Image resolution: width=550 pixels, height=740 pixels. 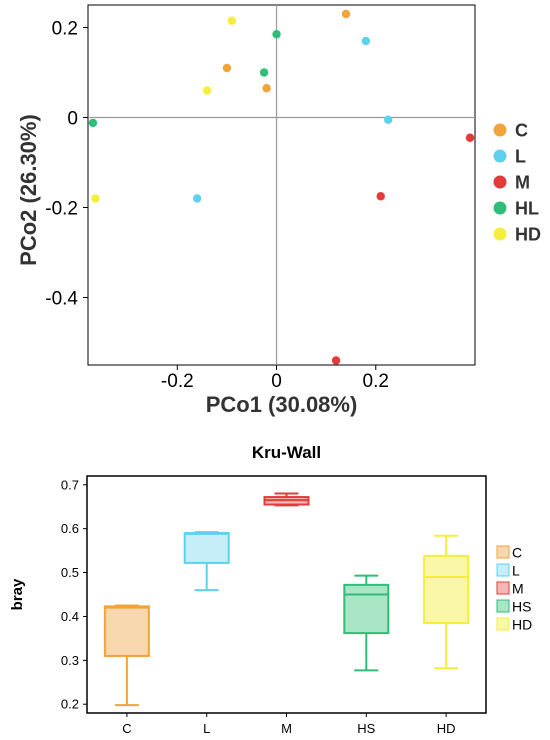 What do you see at coordinates (286, 452) in the screenshot?
I see `box-chart-title: Kru-Wall` at bounding box center [286, 452].